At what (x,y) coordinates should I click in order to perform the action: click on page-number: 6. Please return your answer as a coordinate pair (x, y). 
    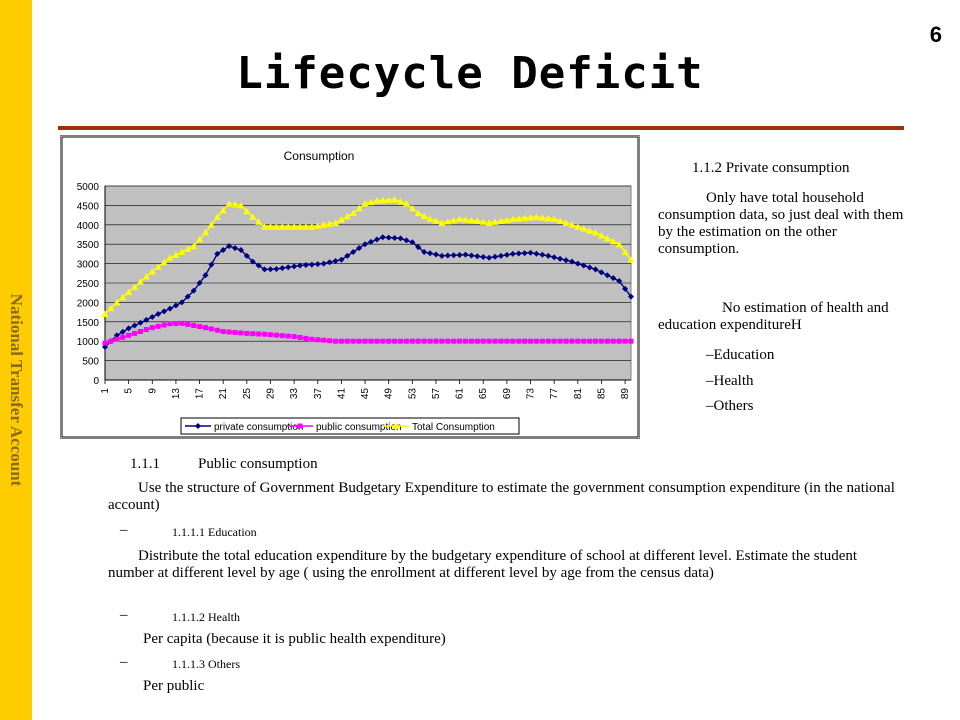
    Looking at the image, I should click on (935, 34).